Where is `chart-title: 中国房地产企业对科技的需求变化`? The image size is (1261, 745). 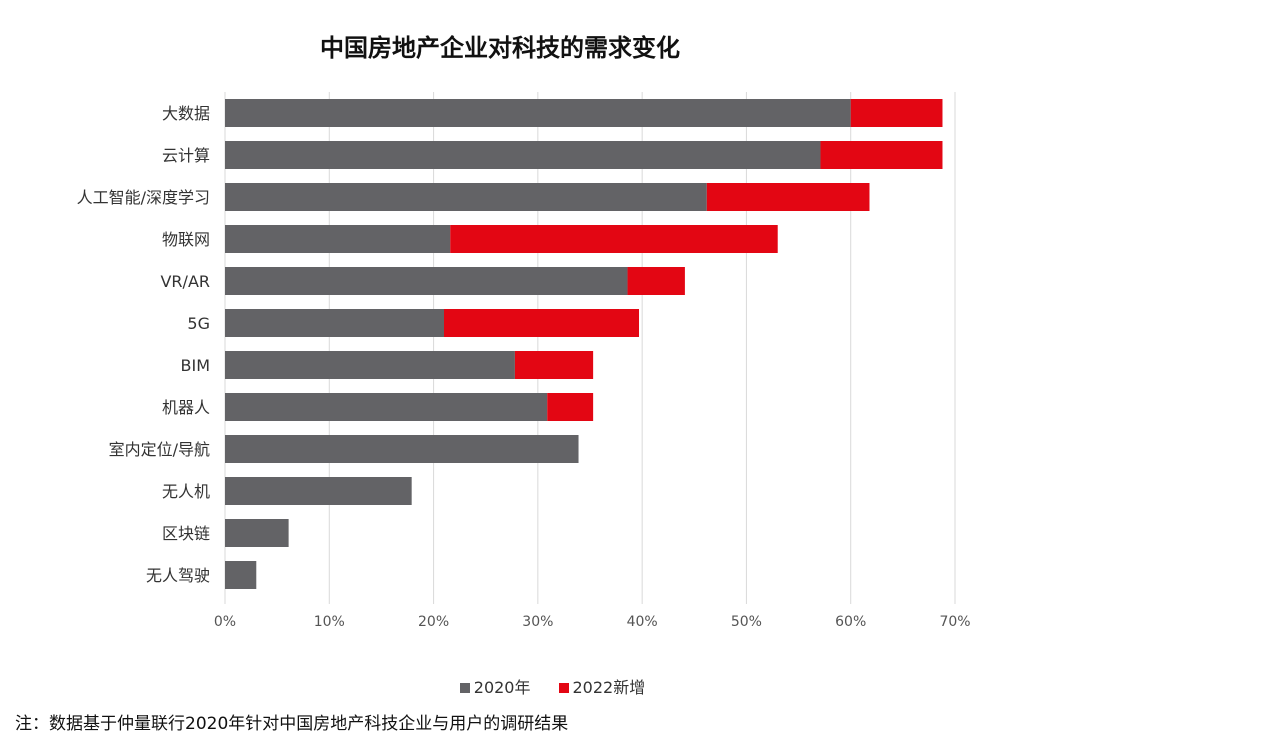 chart-title: 中国房地产企业对科技的需求变化 is located at coordinates (500, 48).